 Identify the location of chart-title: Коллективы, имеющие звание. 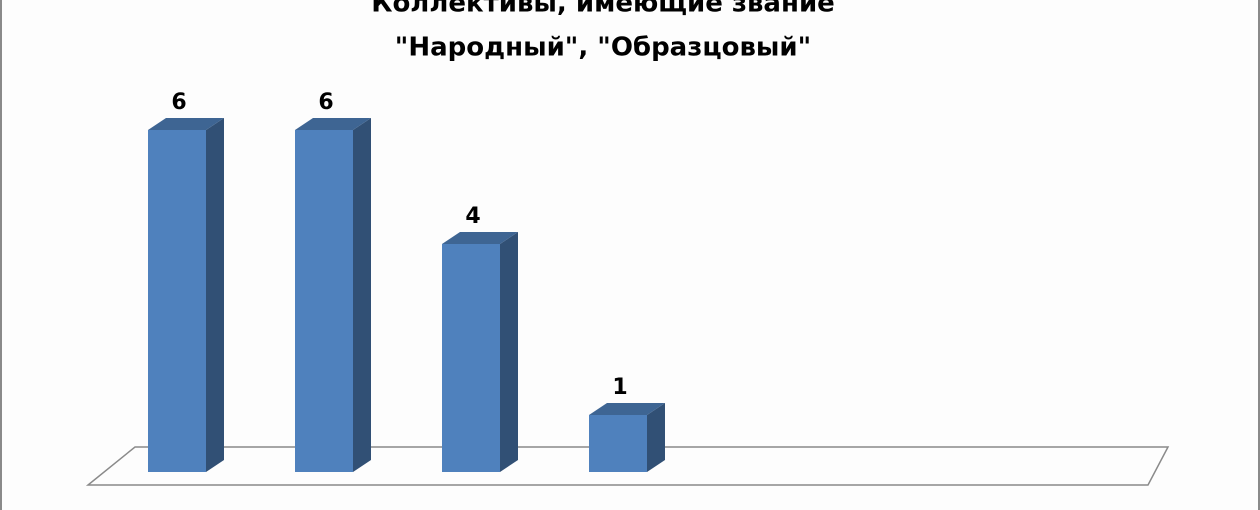
(603, 9).